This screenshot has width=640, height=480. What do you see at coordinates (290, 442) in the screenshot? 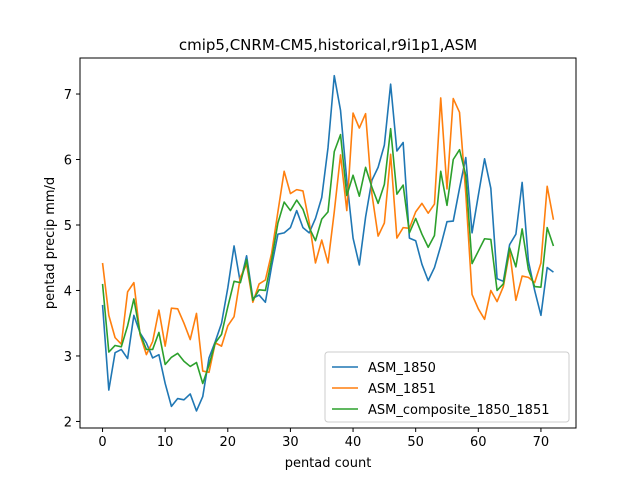
I see `x-tick-label: 30` at bounding box center [290, 442].